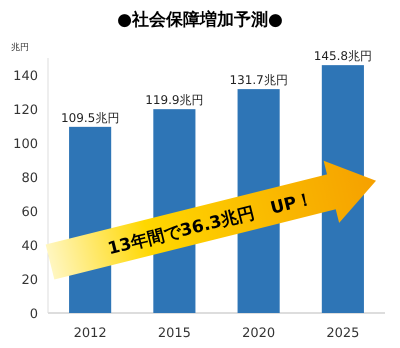  What do you see at coordinates (200, 19) in the screenshot?
I see `chart-title: ●社会保障増加予測●` at bounding box center [200, 19].